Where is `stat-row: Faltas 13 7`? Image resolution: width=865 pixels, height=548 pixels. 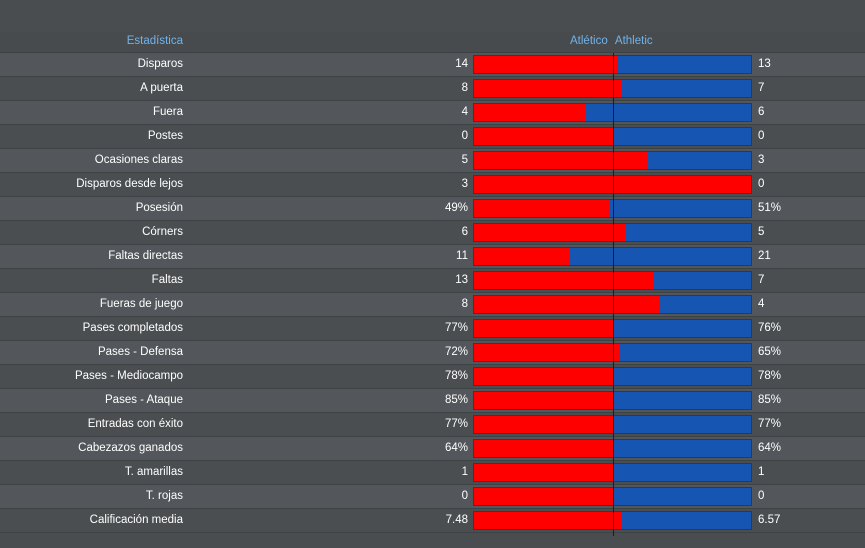
stat-row: Faltas 13 7 is located at coordinates (432, 281).